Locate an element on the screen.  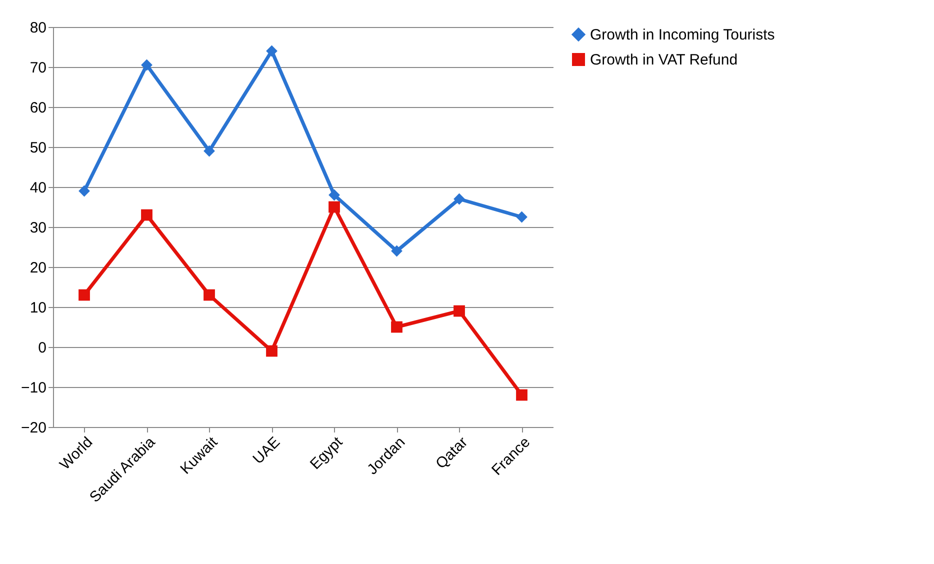
y-tick-label: 40 is located at coordinates (38, 188).